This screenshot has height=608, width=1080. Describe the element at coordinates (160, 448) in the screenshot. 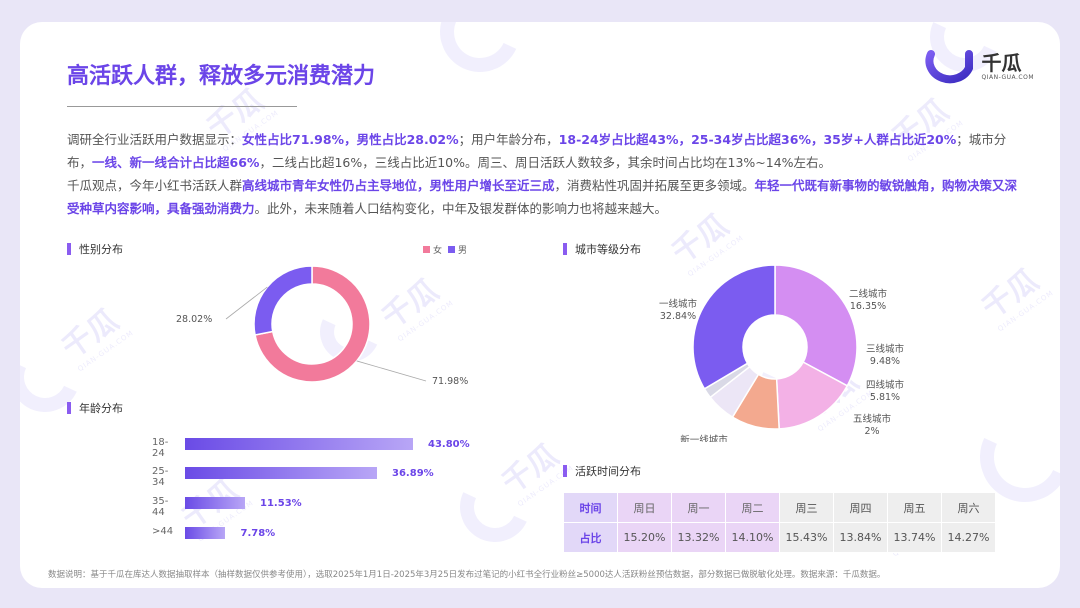

I see `age-category-label: 18-24` at that location.